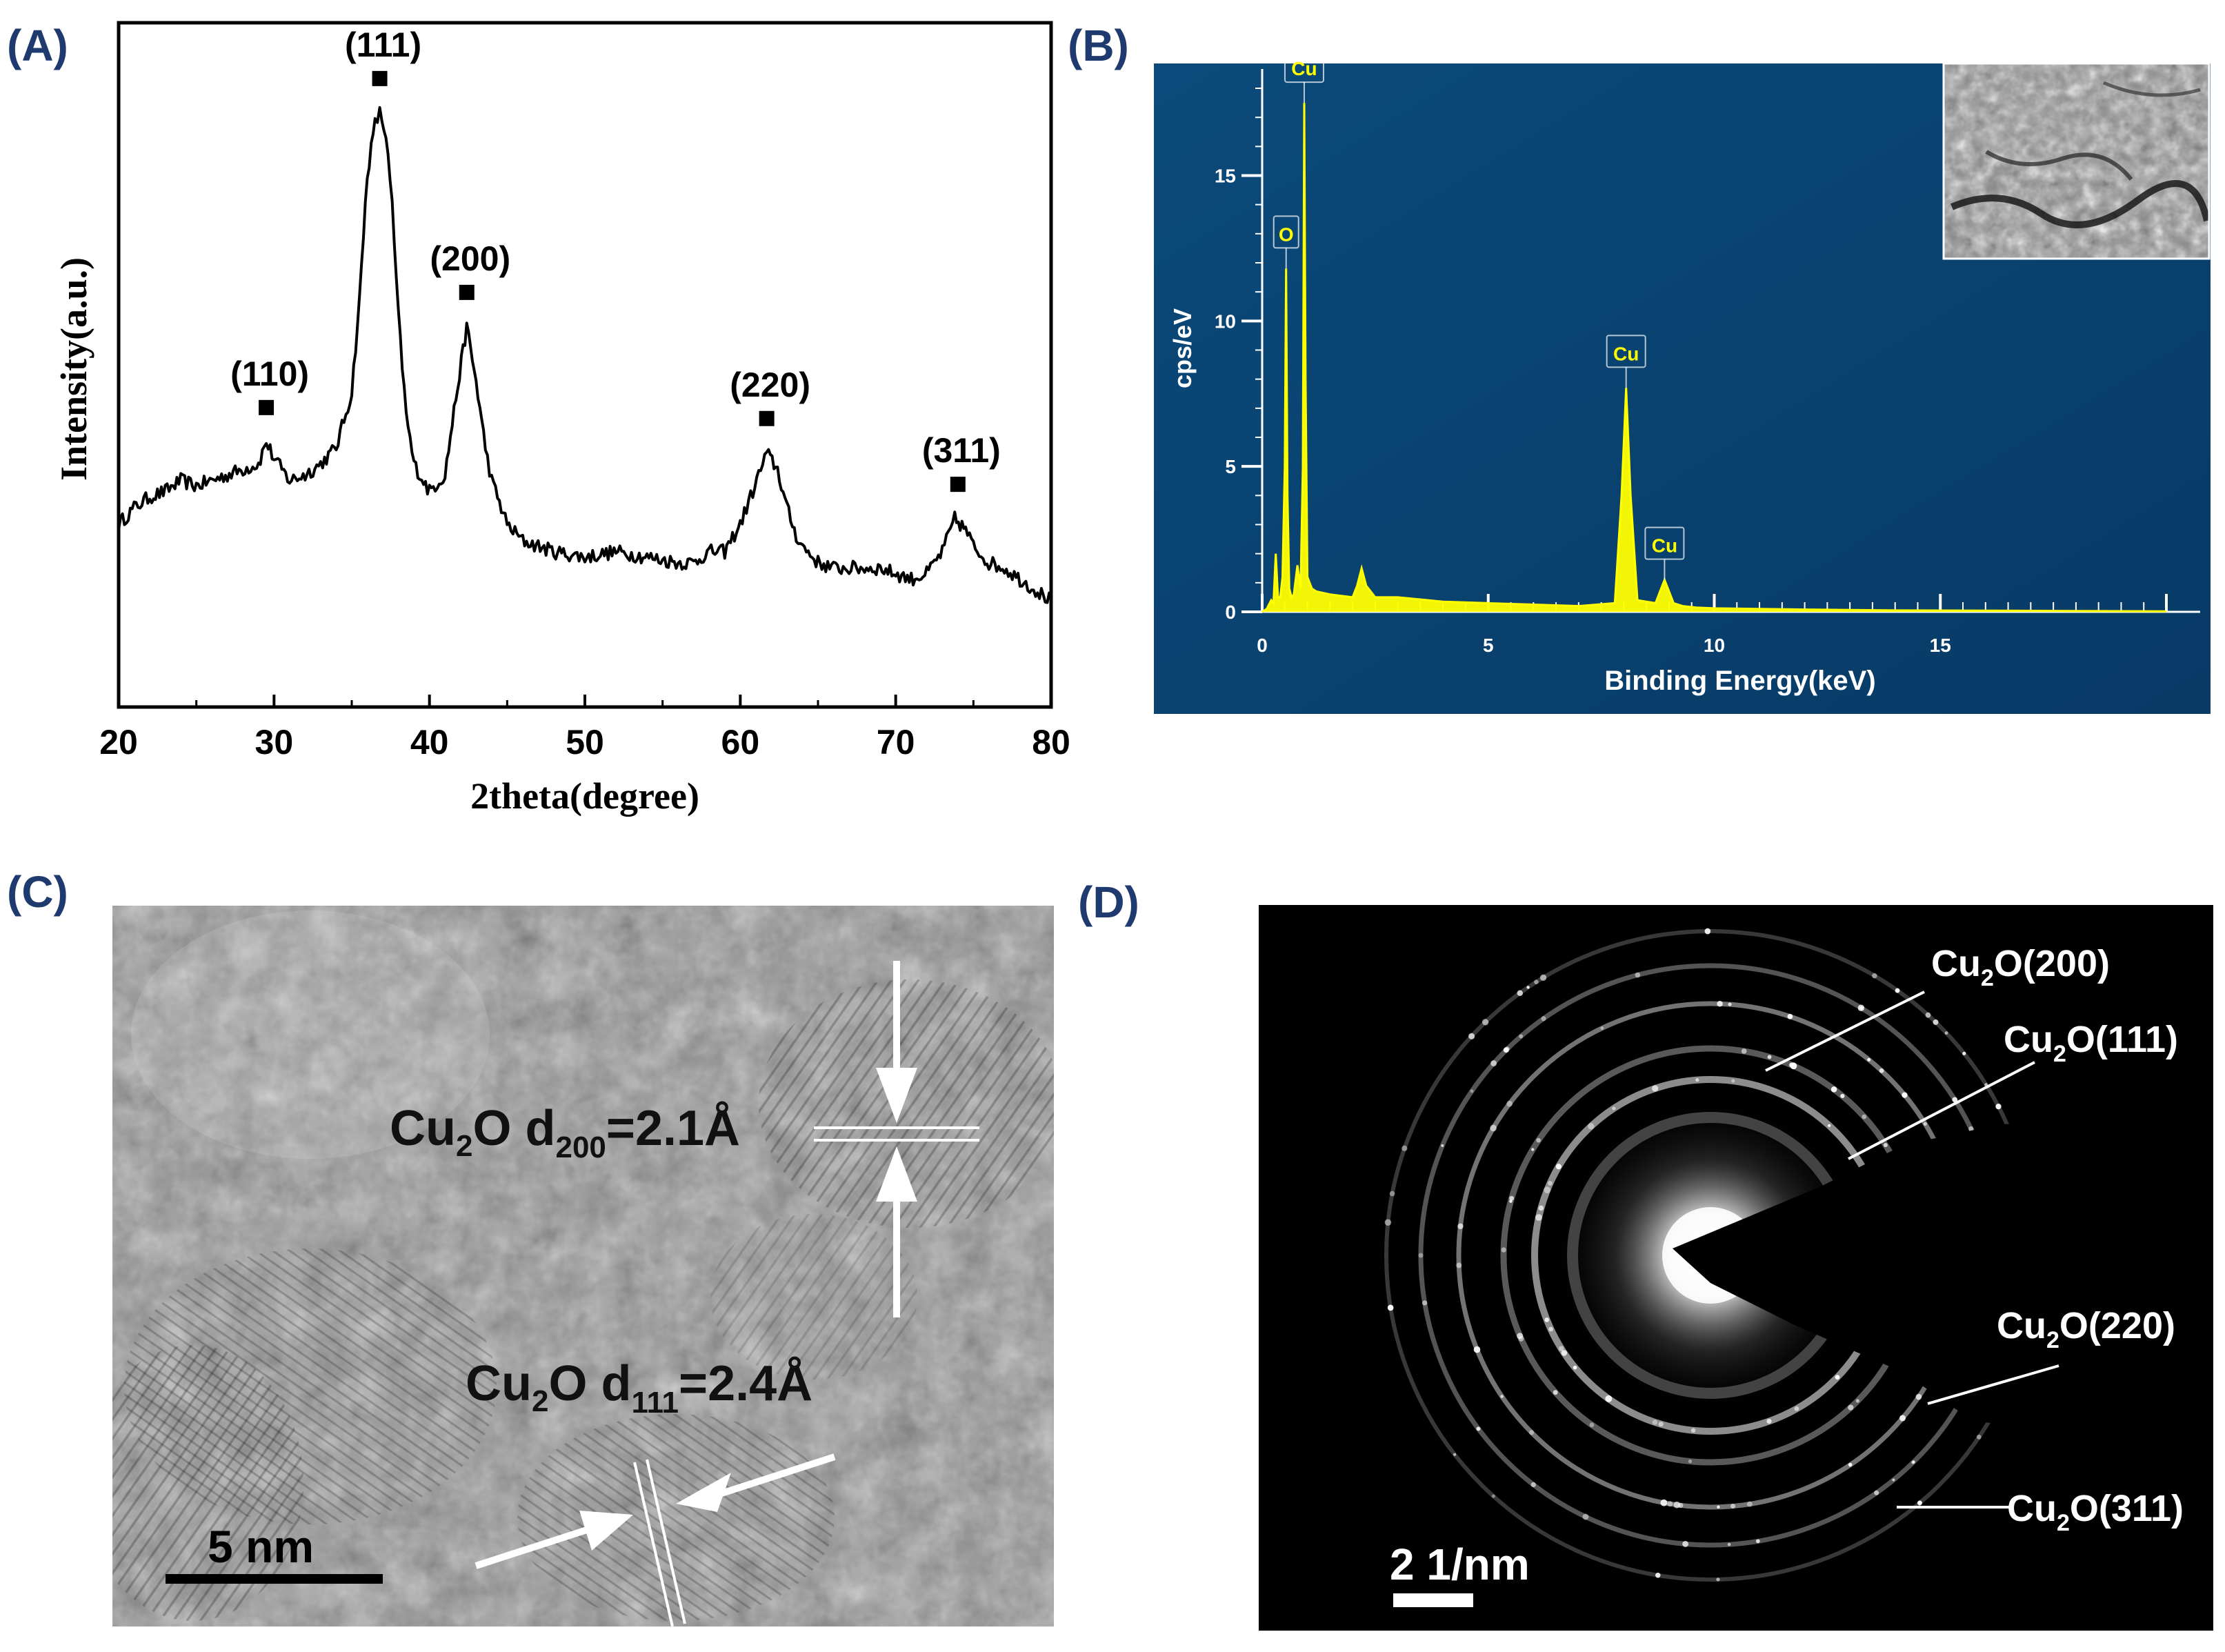  I want to click on xrd-y-axis-title: Intensity(a.u.), so click(73, 369).